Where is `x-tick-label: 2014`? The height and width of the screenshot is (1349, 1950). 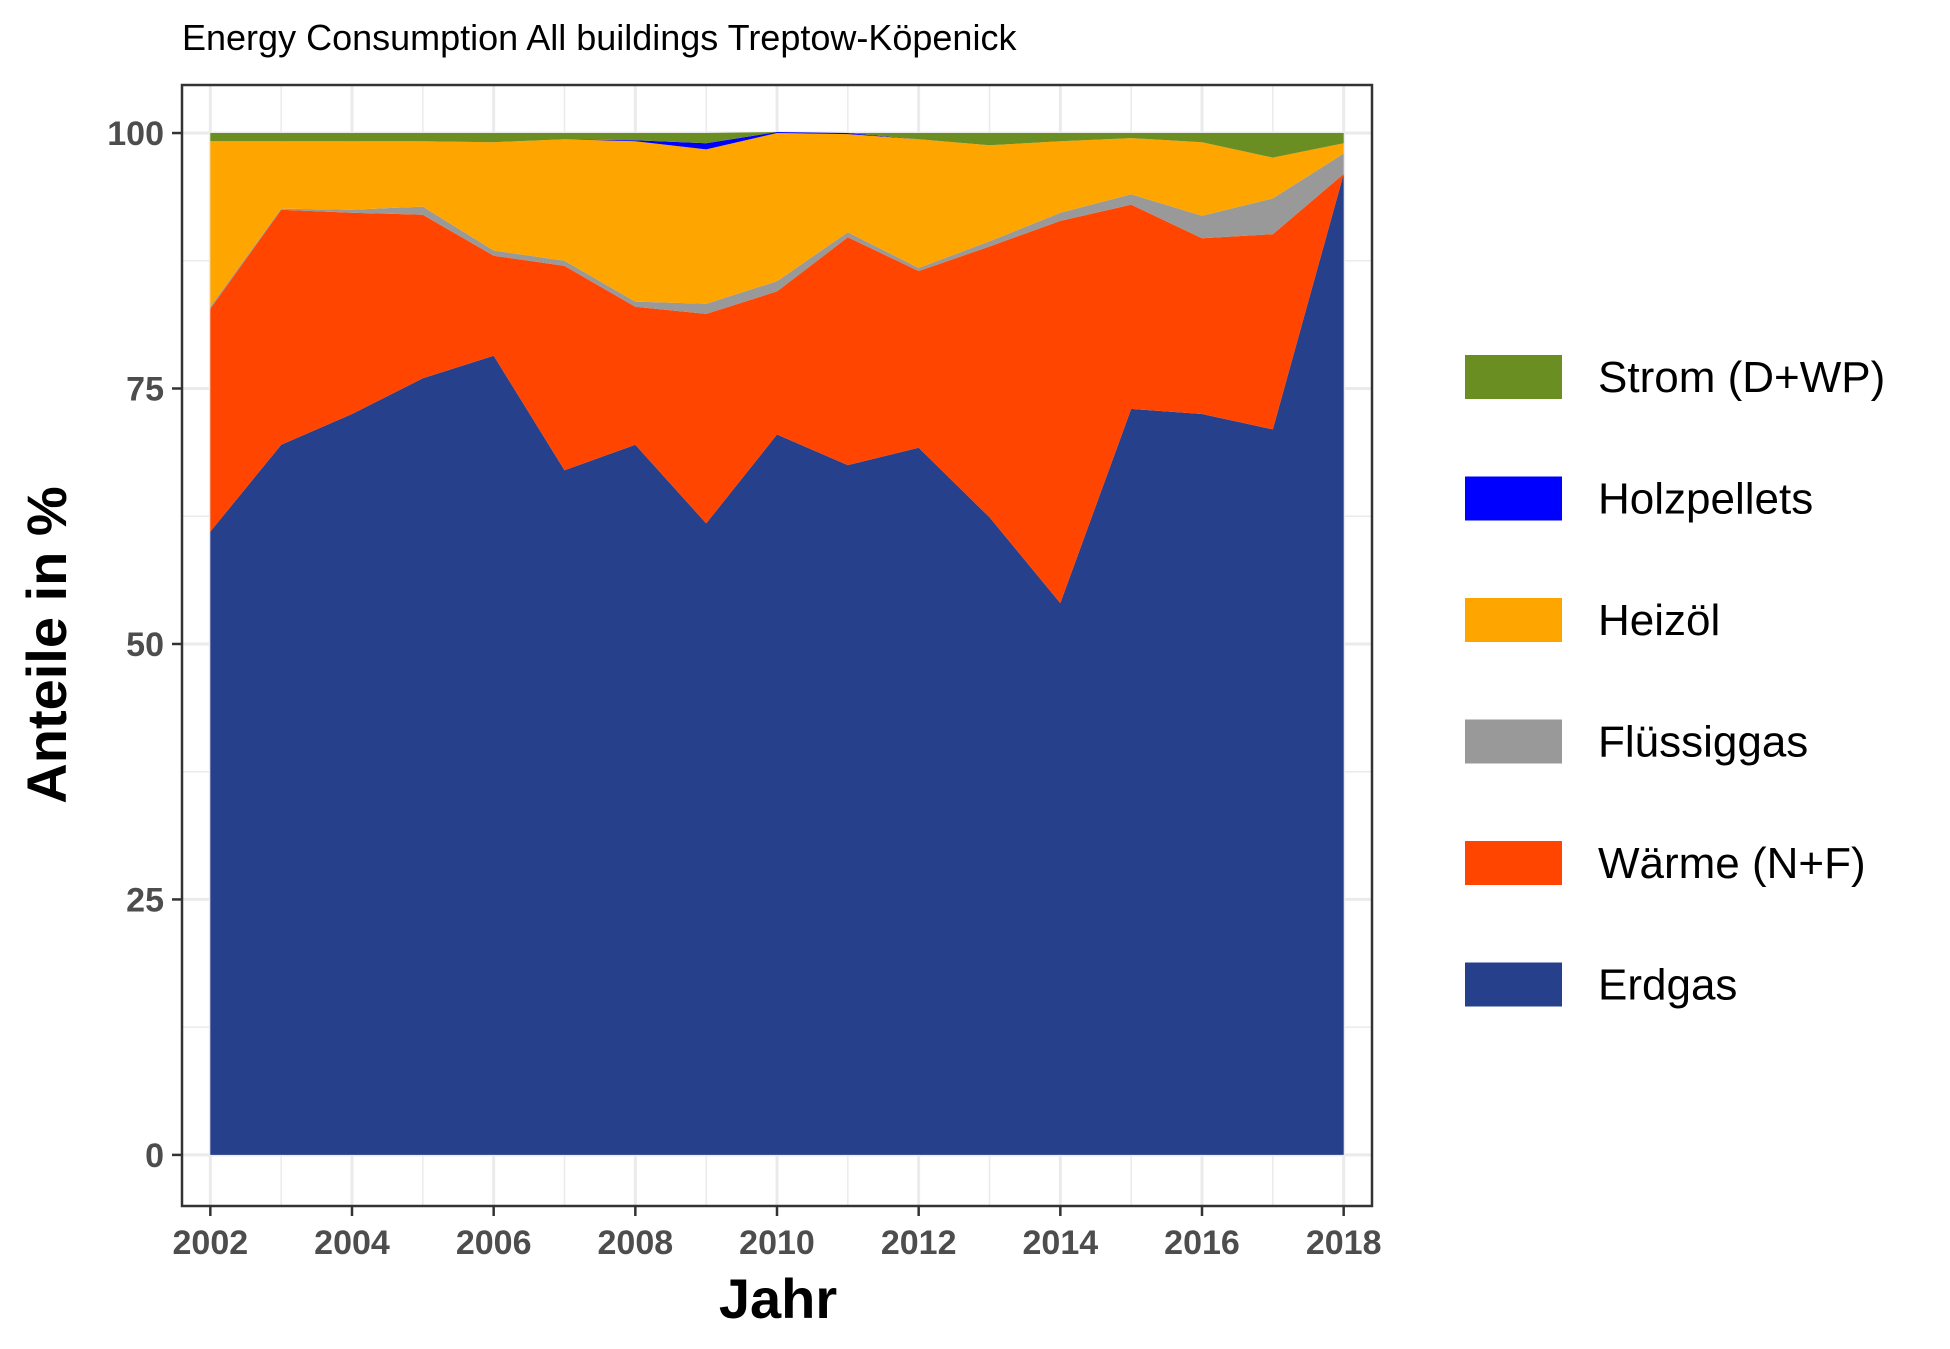 x-tick-label: 2014 is located at coordinates (1061, 1243).